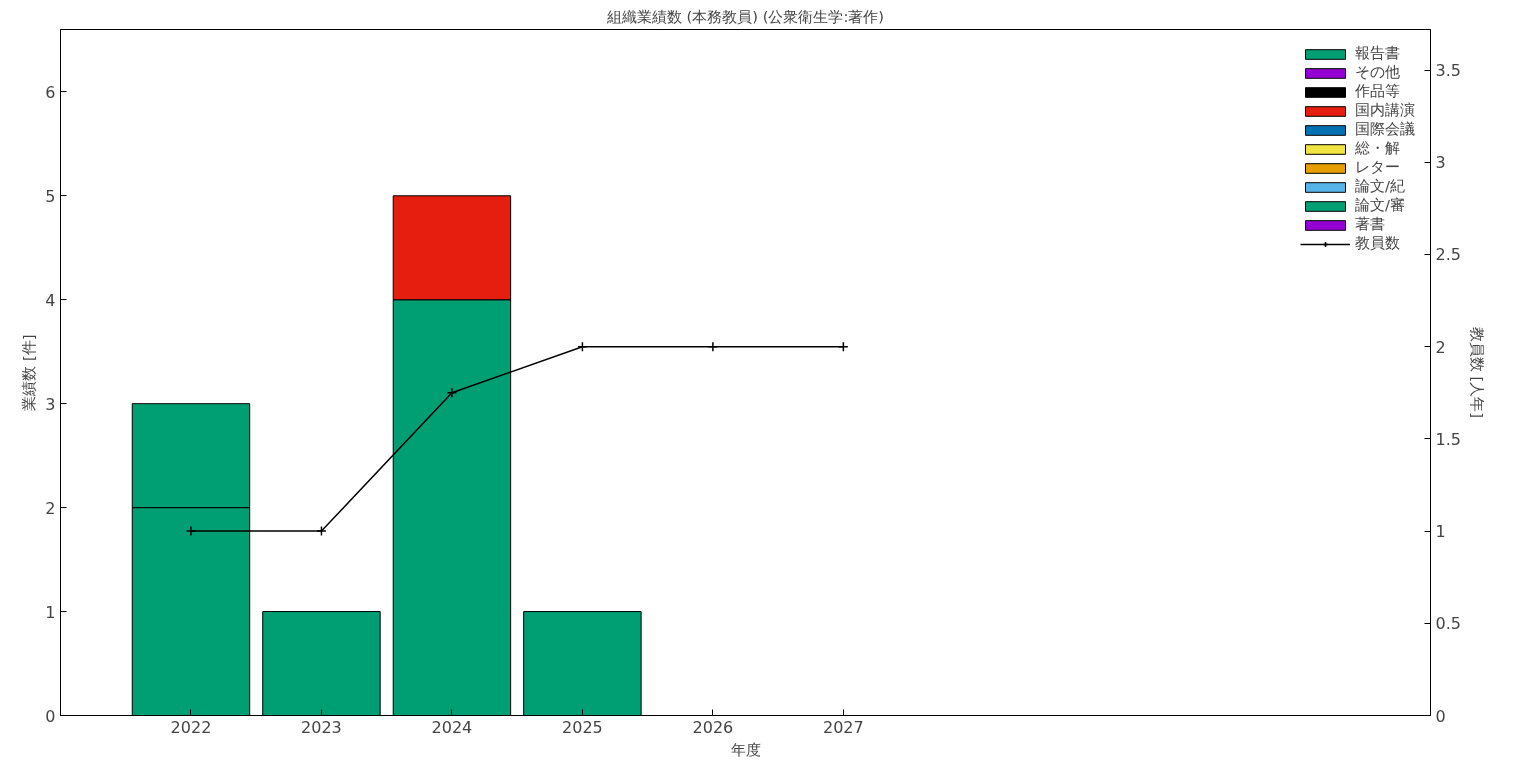 This screenshot has width=1536, height=768. I want to click on y-tick-label: 1, so click(50, 612).